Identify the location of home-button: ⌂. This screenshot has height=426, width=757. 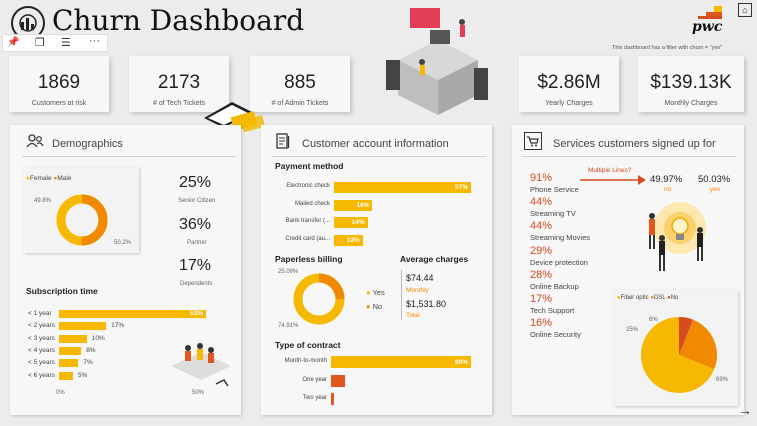
(745, 10).